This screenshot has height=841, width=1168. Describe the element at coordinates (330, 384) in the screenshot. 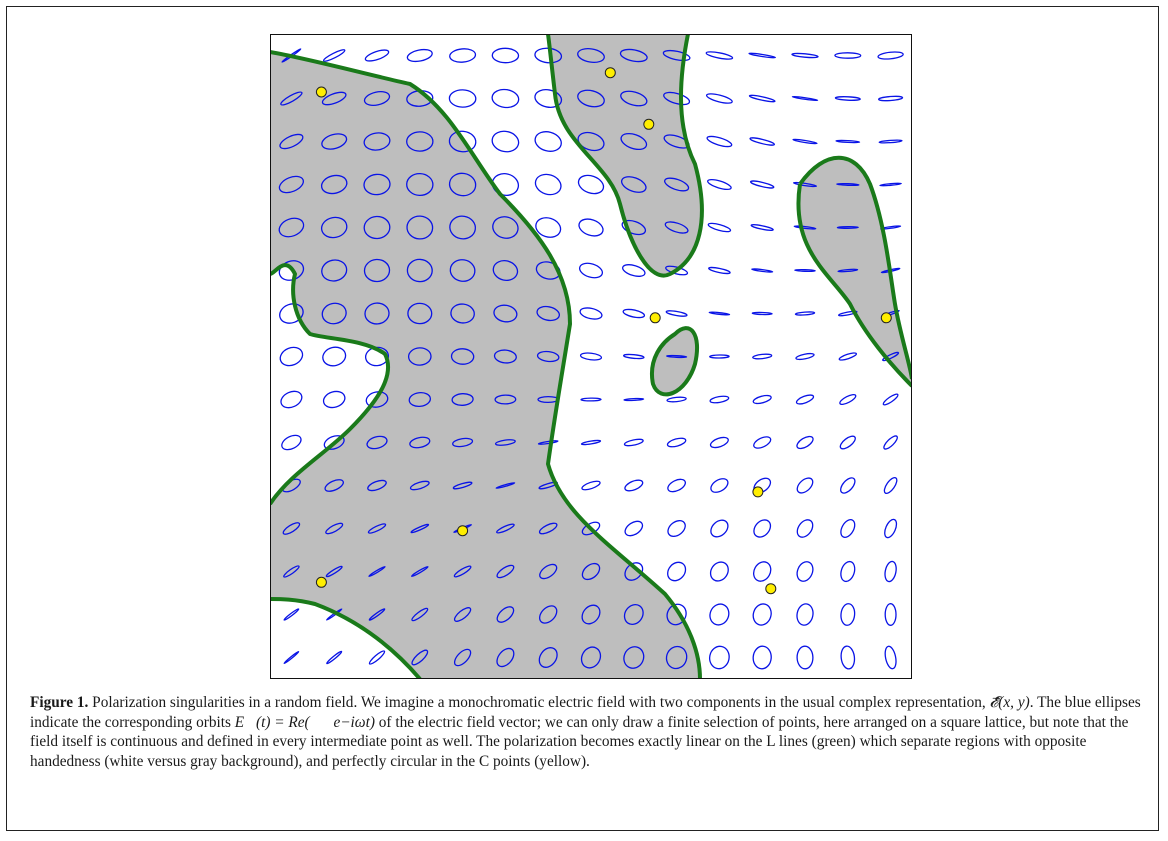

I see `l-line` at that location.